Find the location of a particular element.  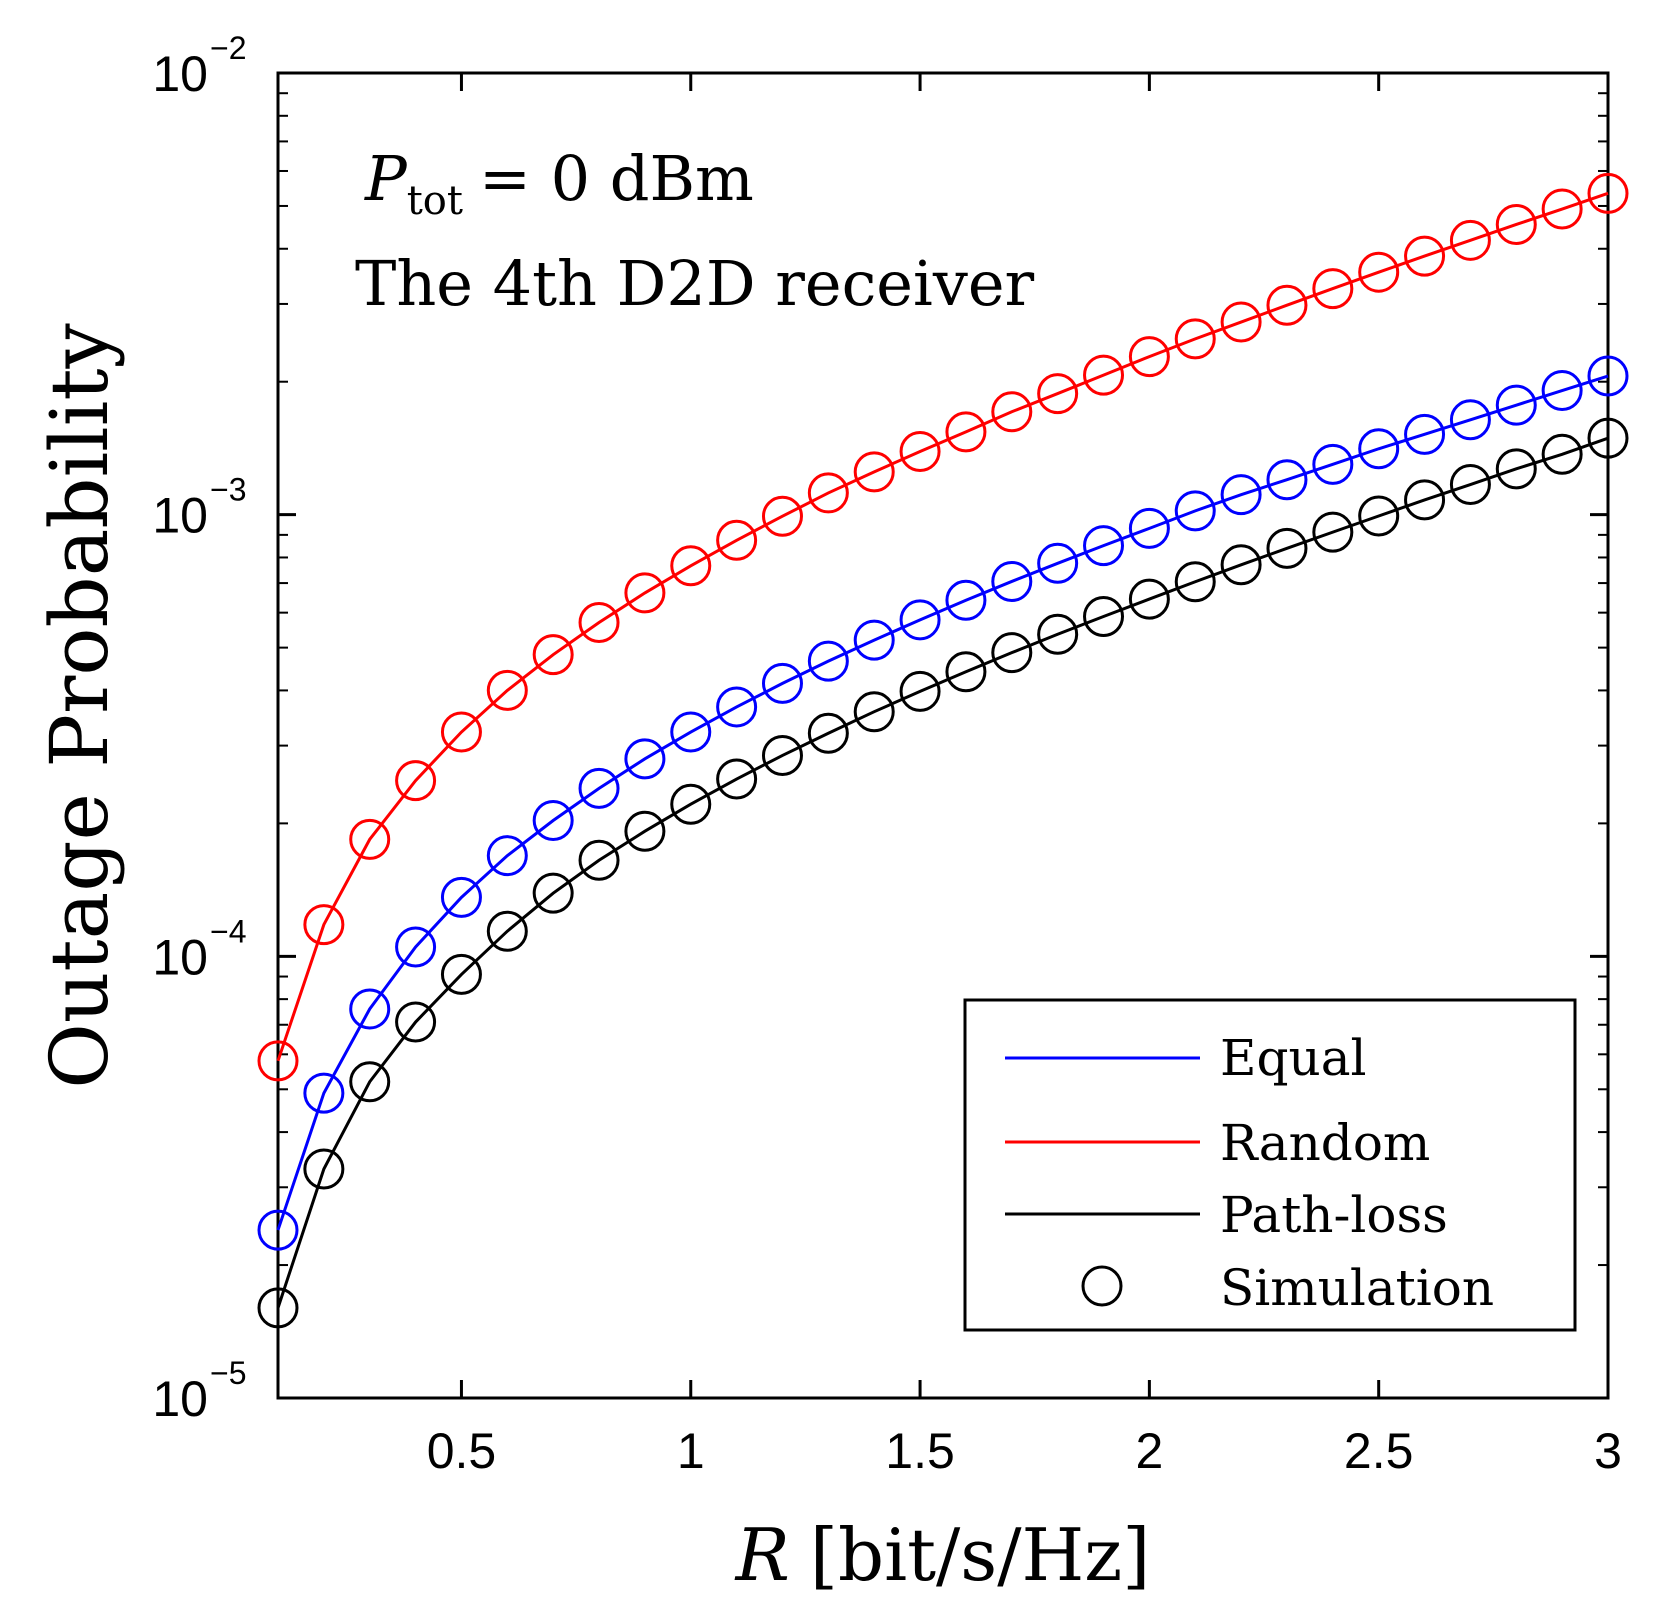

y-tick-exponent: −4 is located at coordinates (228, 931).